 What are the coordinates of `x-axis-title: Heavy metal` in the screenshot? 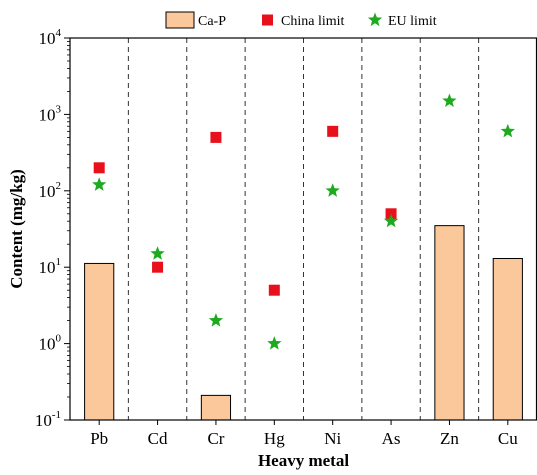 It's located at (303, 460).